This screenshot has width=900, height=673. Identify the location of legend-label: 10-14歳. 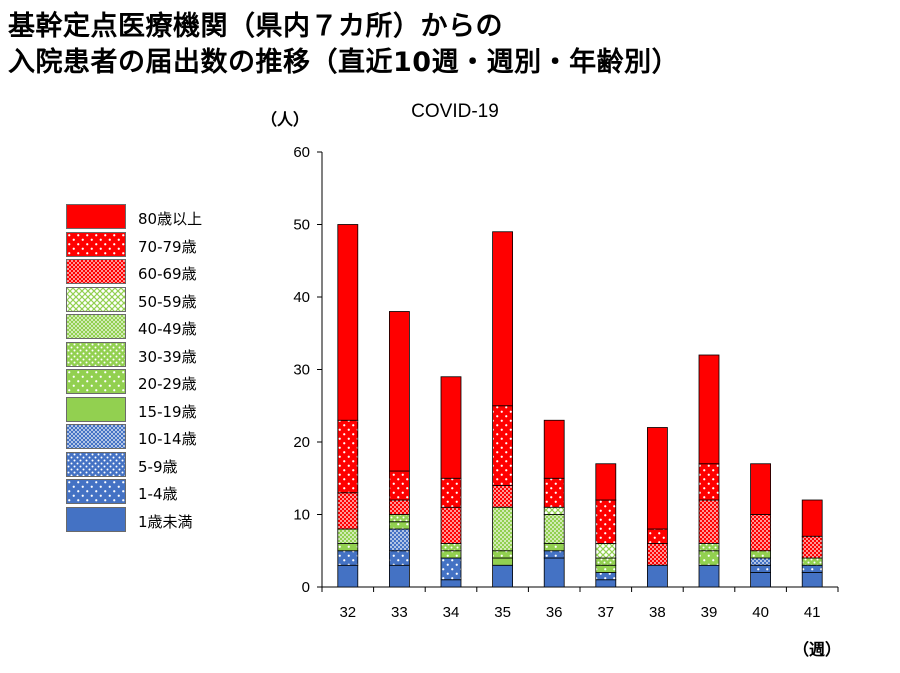
(167, 439).